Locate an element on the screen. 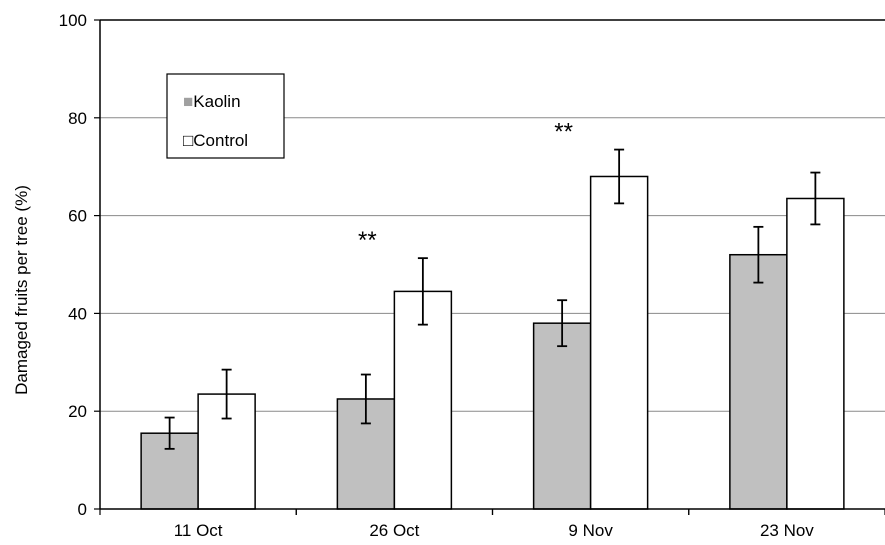 The height and width of the screenshot is (545, 885). legend-item-kaolin: ■Kaolin is located at coordinates (212, 101).